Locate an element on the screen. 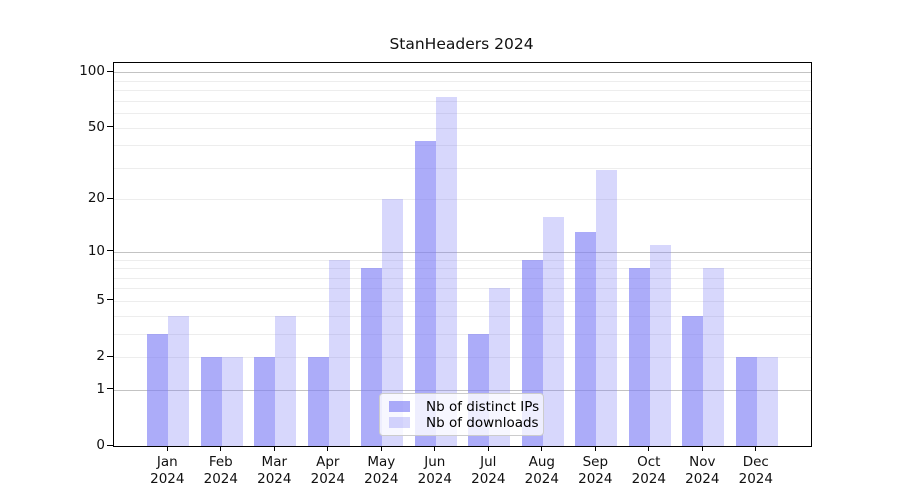  x-axis-tick-label: Dec 2024 is located at coordinates (755, 470).